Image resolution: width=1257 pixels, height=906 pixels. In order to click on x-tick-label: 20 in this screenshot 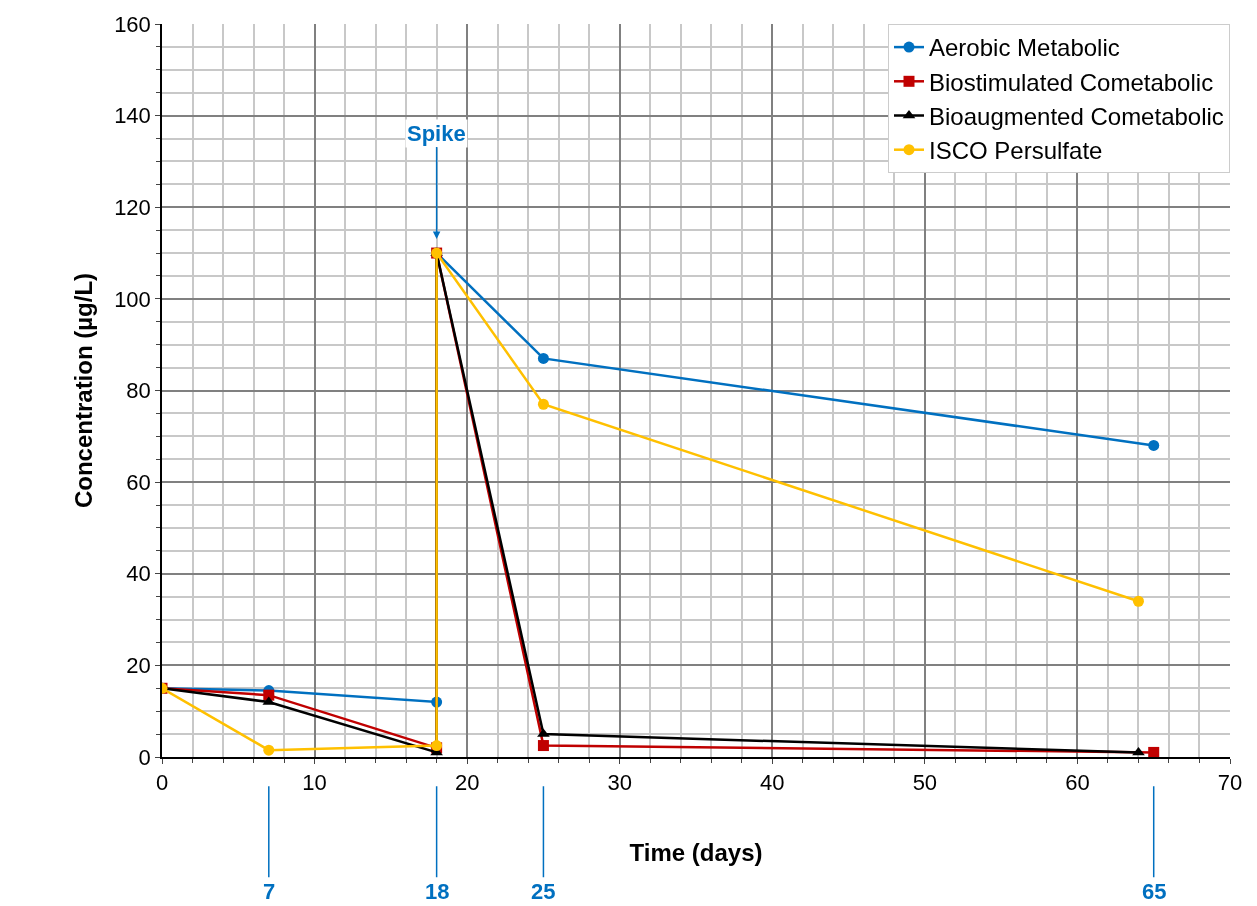, I will do `click(467, 783)`.